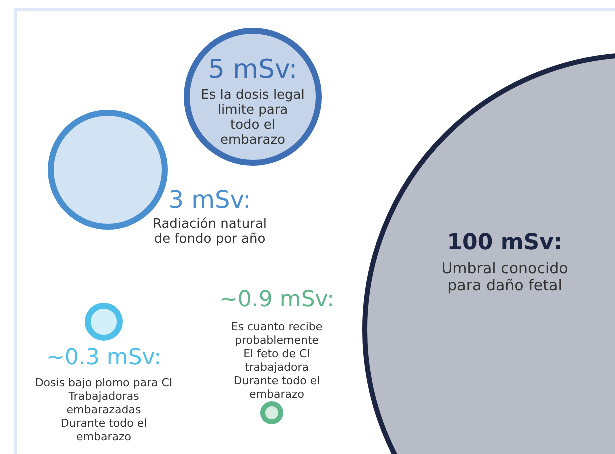 The width and height of the screenshot is (615, 454). Describe the element at coordinates (210, 232) in the screenshot. I see `category-label: Radiación natural de fondo por año` at that location.